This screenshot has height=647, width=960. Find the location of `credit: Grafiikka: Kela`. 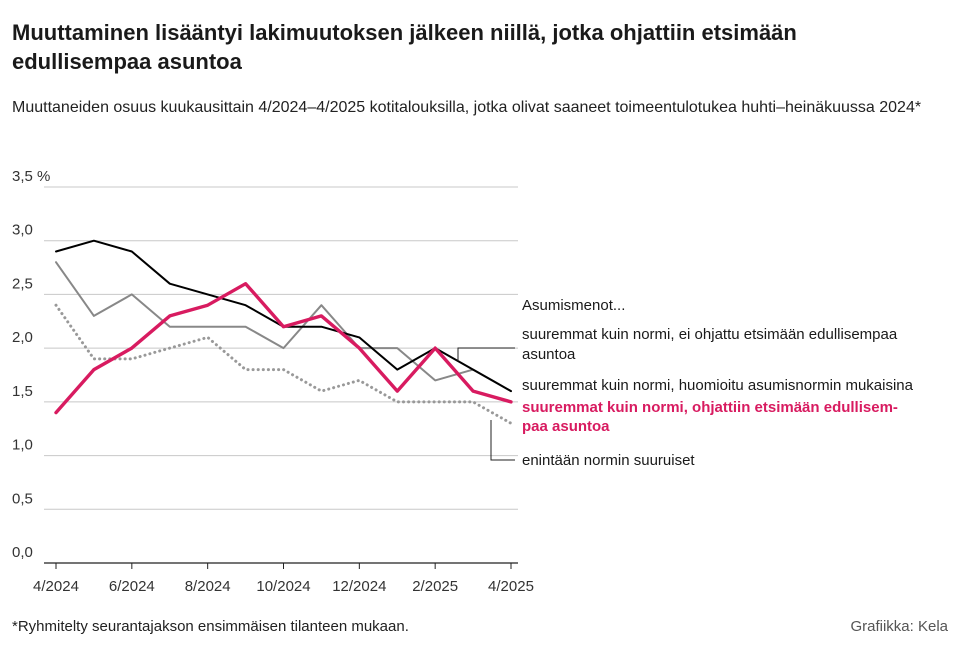

credit: Grafiikka: Kela is located at coordinates (899, 626).